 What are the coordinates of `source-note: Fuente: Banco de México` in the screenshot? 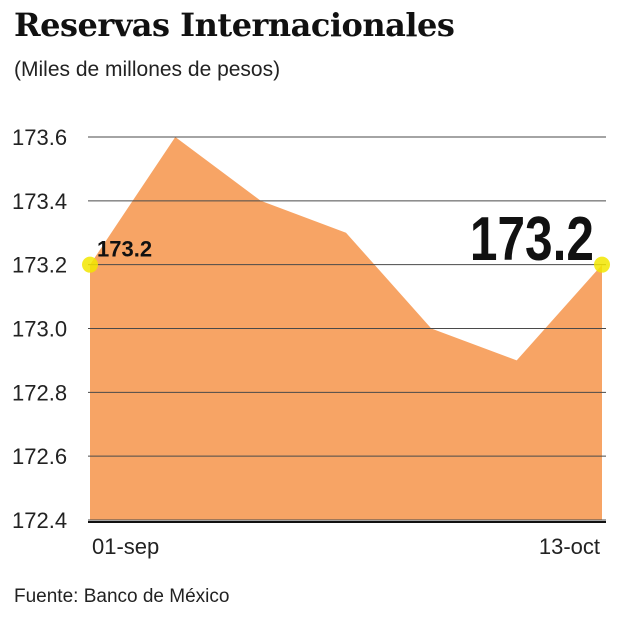 It's located at (122, 596).